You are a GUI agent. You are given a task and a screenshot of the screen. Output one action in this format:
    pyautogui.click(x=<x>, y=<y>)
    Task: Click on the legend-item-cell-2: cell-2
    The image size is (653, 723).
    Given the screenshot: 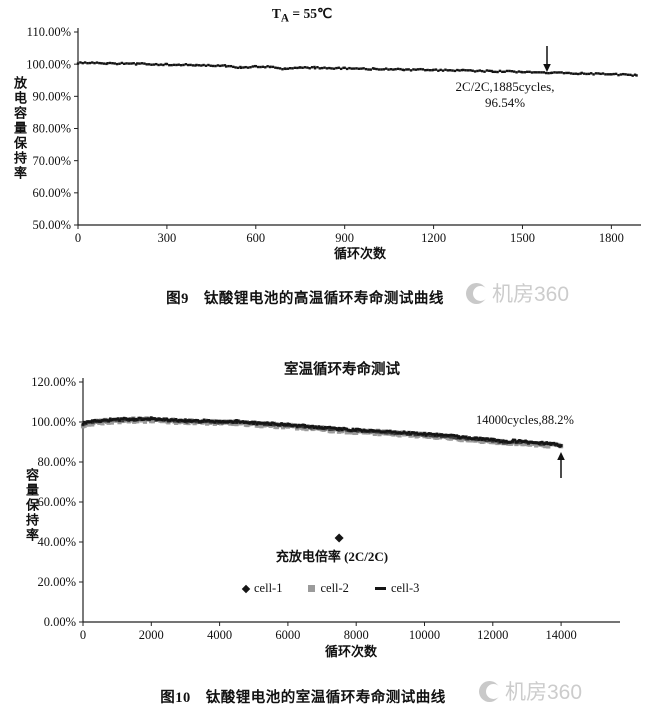 What is the action you would take?
    pyautogui.click(x=328, y=588)
    